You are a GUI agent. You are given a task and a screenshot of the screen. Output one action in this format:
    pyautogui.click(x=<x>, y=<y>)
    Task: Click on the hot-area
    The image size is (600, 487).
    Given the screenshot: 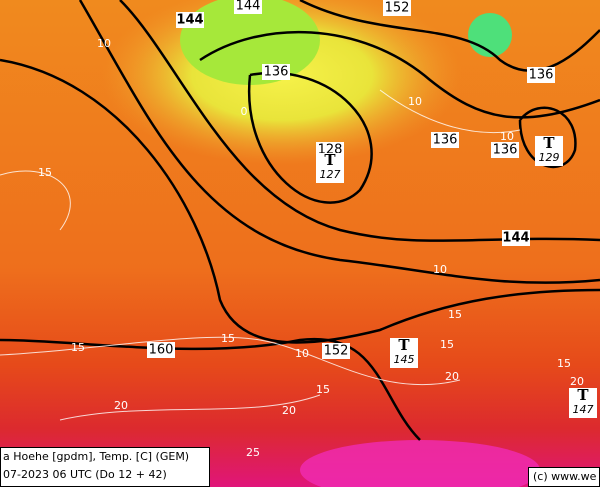 What is the action you would take?
    pyautogui.click(x=420, y=463)
    